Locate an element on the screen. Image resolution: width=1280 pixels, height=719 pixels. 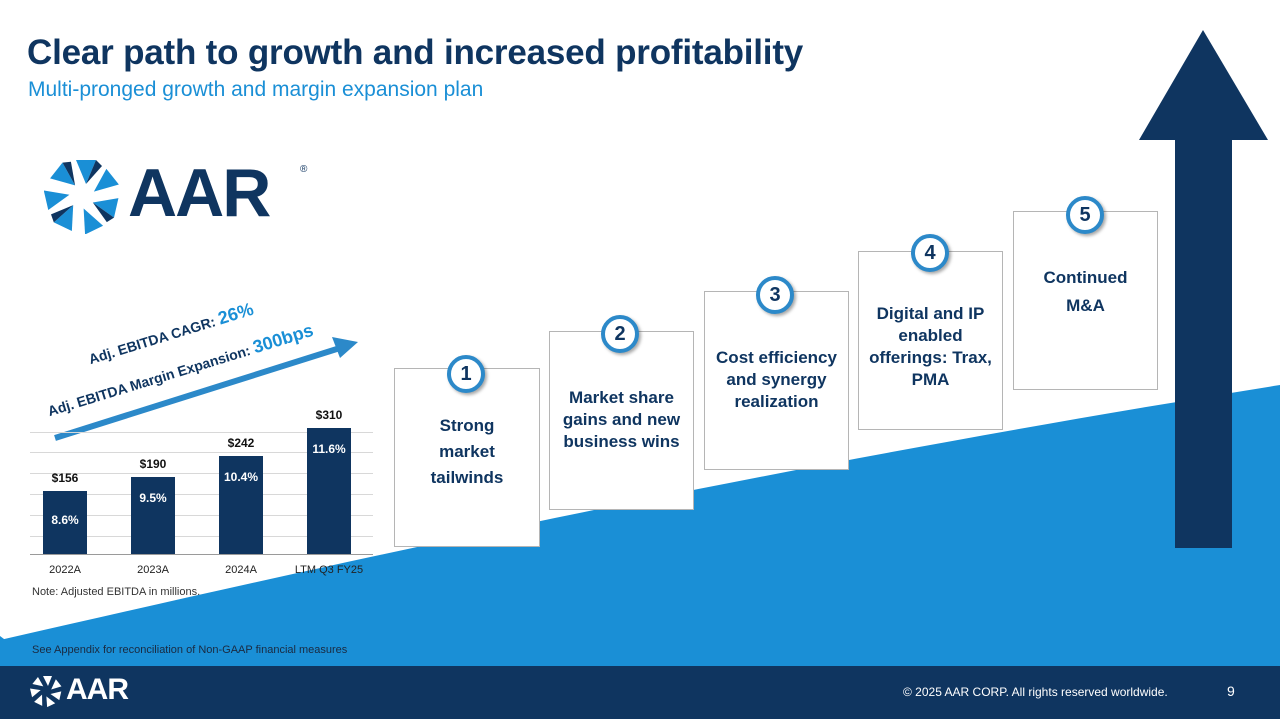
step-label: Cost efficiency and synergy realization is located at coordinates (776, 379).